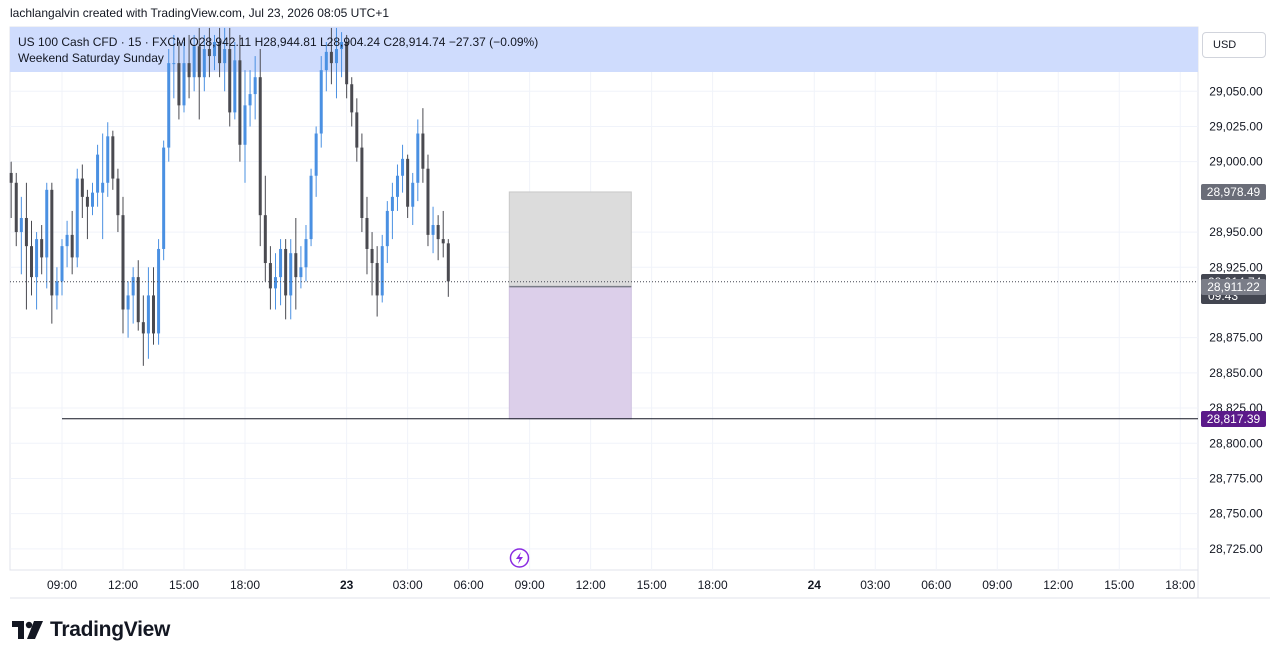 The height and width of the screenshot is (659, 1281). I want to click on tradingview-logo: TradingView, so click(91, 630).